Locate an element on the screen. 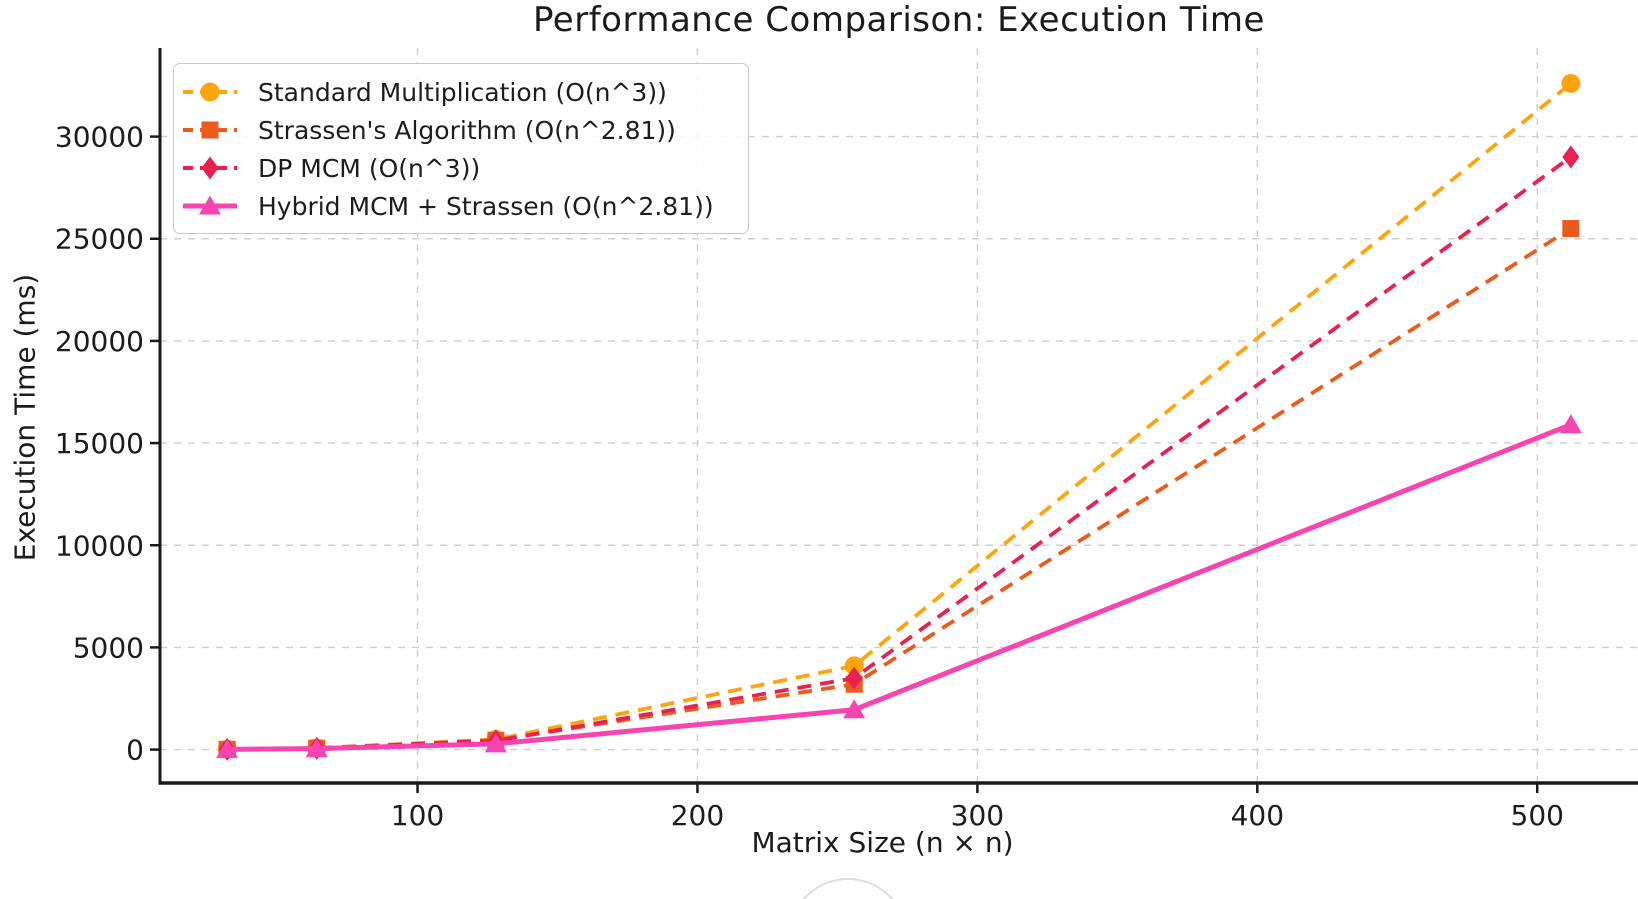  y-tick-label: 30000 is located at coordinates (99, 137).